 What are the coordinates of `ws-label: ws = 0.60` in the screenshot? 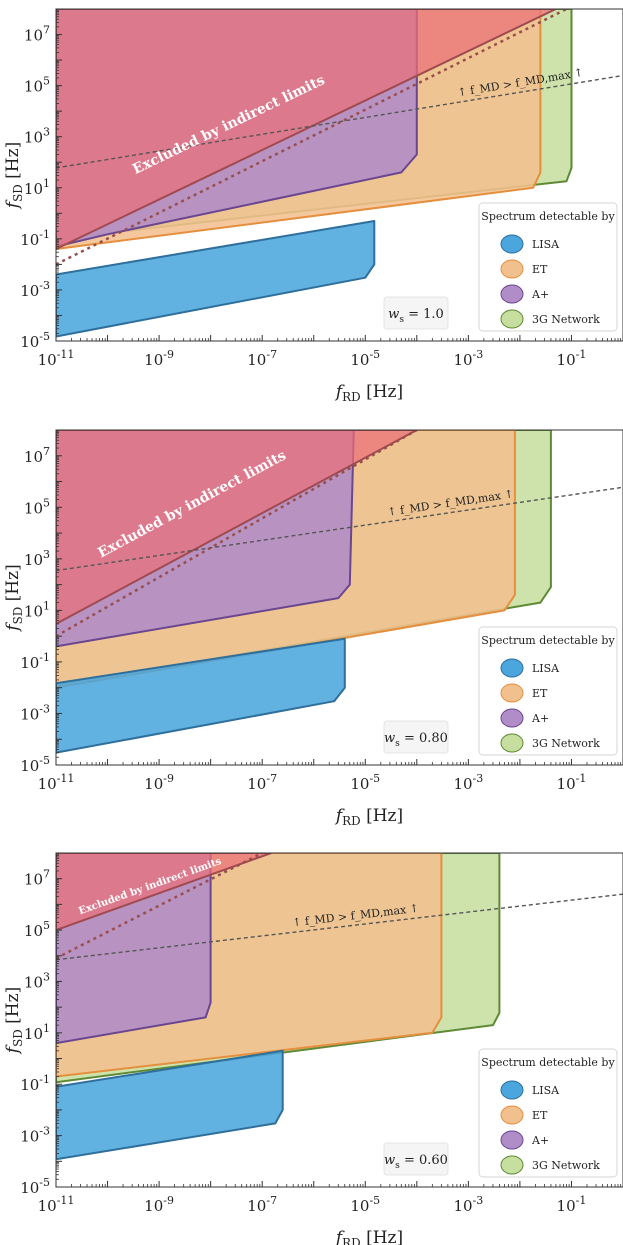 It's located at (416, 1162).